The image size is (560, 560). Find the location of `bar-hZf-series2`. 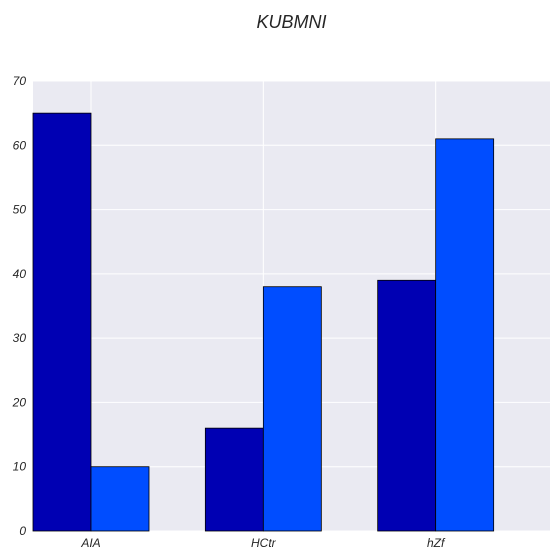

bar-hZf-series2 is located at coordinates (465, 335).